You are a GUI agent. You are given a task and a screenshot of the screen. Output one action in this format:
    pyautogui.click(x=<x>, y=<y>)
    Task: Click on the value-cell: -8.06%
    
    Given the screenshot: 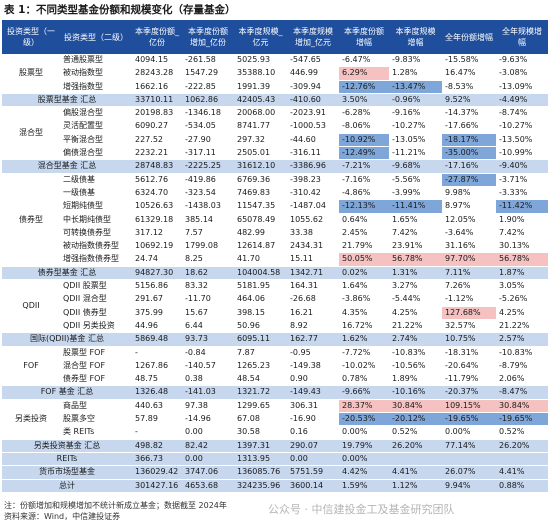 What is the action you would take?
    pyautogui.click(x=364, y=126)
    